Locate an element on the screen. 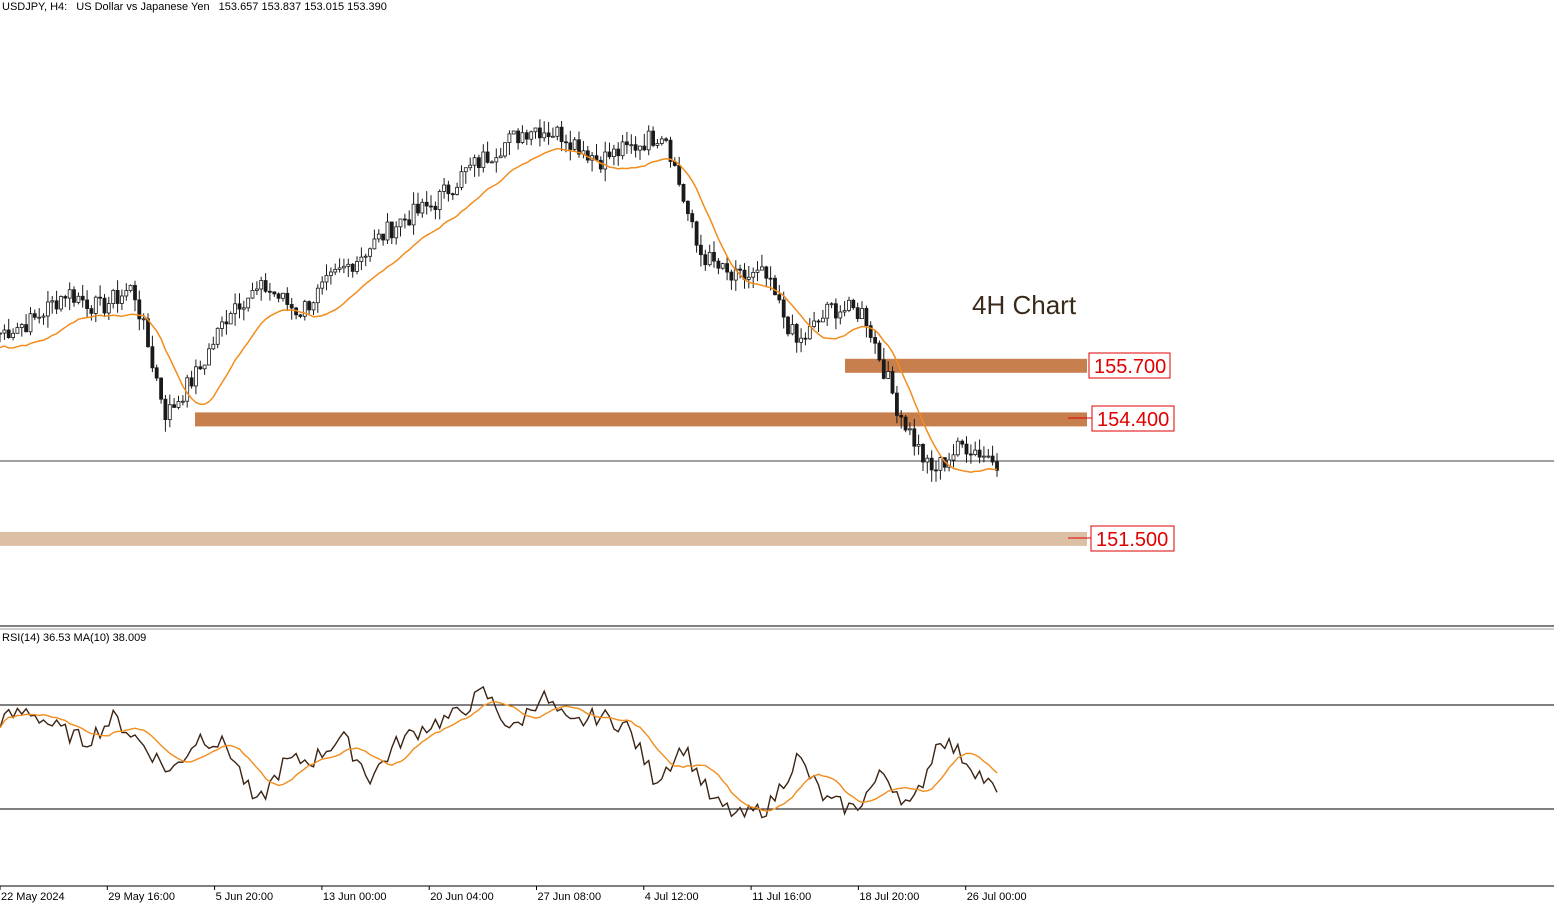  price-label-text: 151.500 is located at coordinates (1132, 540).